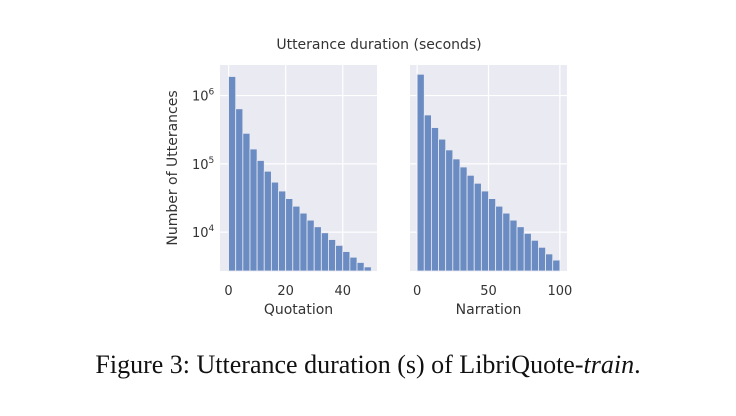 The image size is (736, 416). Describe the element at coordinates (285, 291) in the screenshot. I see `x-tick-label: 20` at that location.